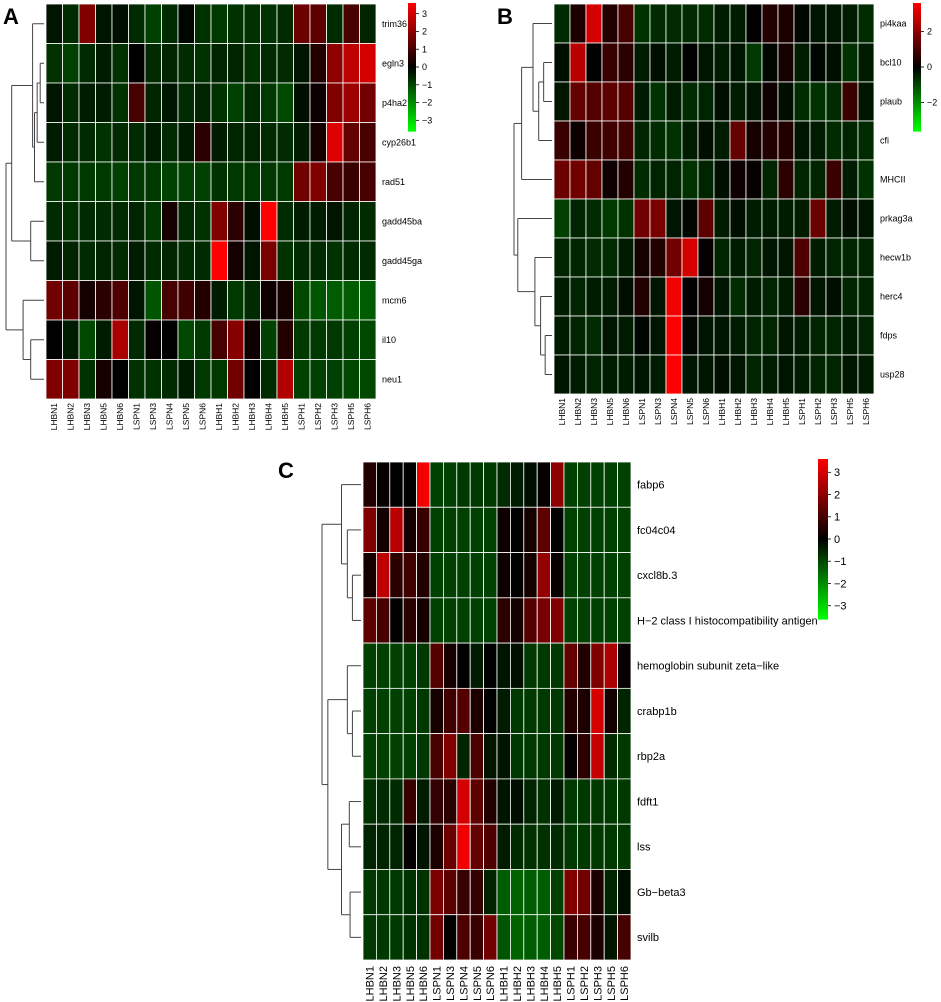 This screenshot has width=941, height=1002. Describe the element at coordinates (925, 67) in the screenshot. I see `colorbar: 2 0 −2` at that location.